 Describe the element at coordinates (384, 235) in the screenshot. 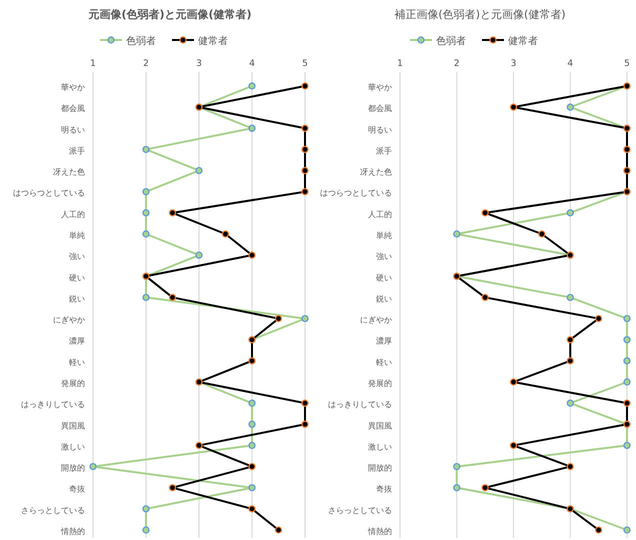

I see `y-tick-label: 単純` at that location.